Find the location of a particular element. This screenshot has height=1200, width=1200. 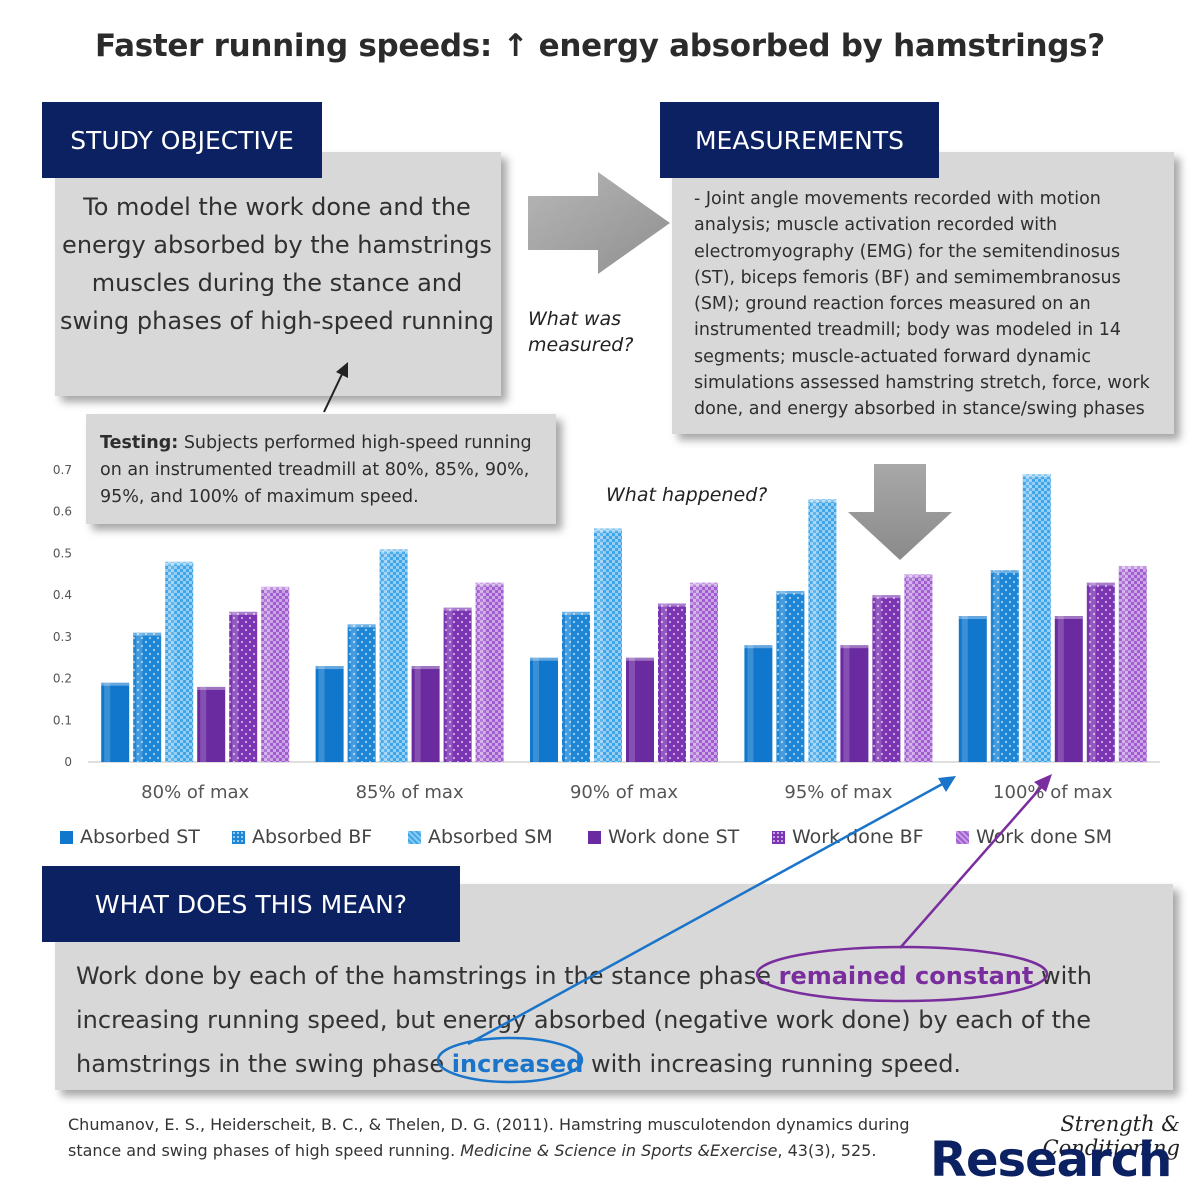

brand-logo: Research is located at coordinates (1051, 1160).